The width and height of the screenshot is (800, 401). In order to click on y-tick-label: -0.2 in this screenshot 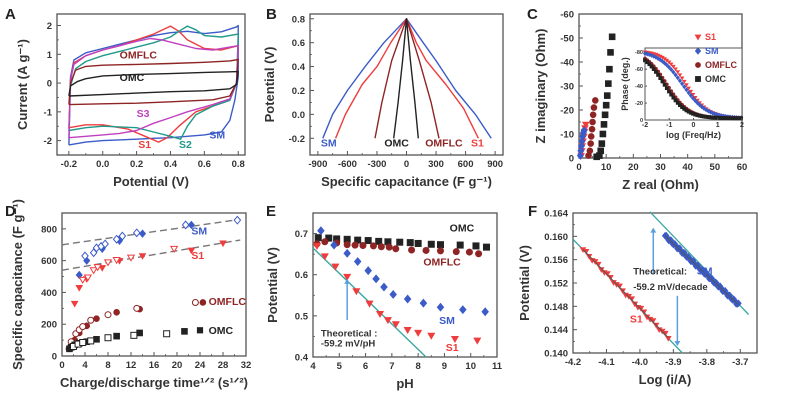, I will do `click(297, 139)`.